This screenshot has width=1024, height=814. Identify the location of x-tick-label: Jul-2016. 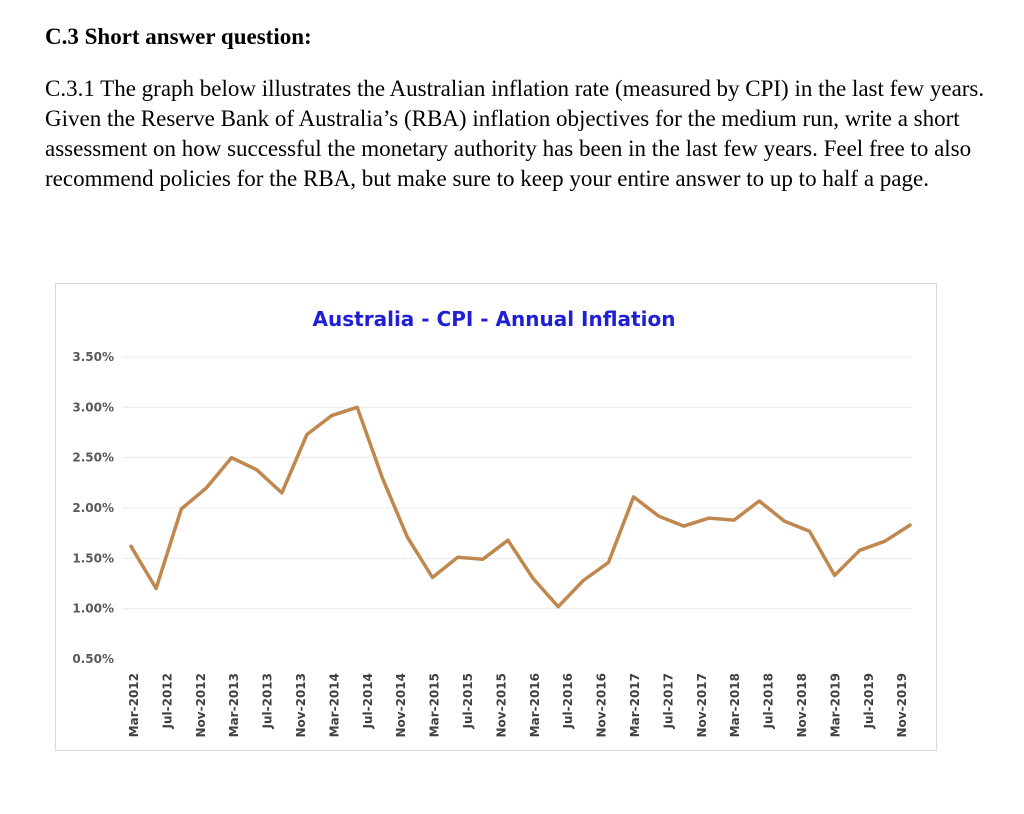
(568, 701).